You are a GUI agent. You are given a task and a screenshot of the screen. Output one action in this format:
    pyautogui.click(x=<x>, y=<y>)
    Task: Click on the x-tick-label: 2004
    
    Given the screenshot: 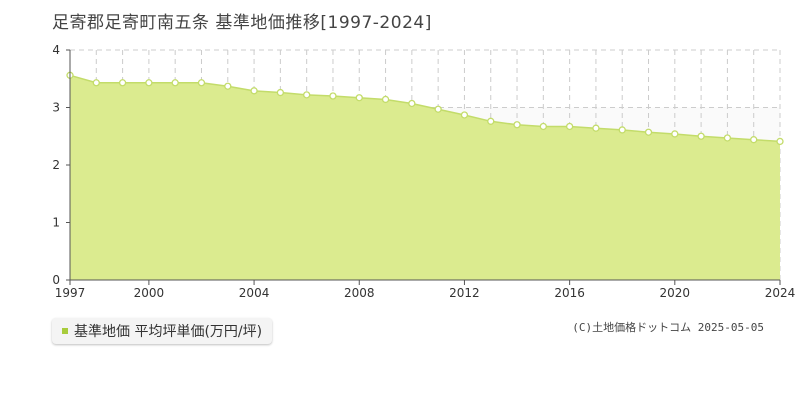 What is the action you would take?
    pyautogui.click(x=254, y=293)
    